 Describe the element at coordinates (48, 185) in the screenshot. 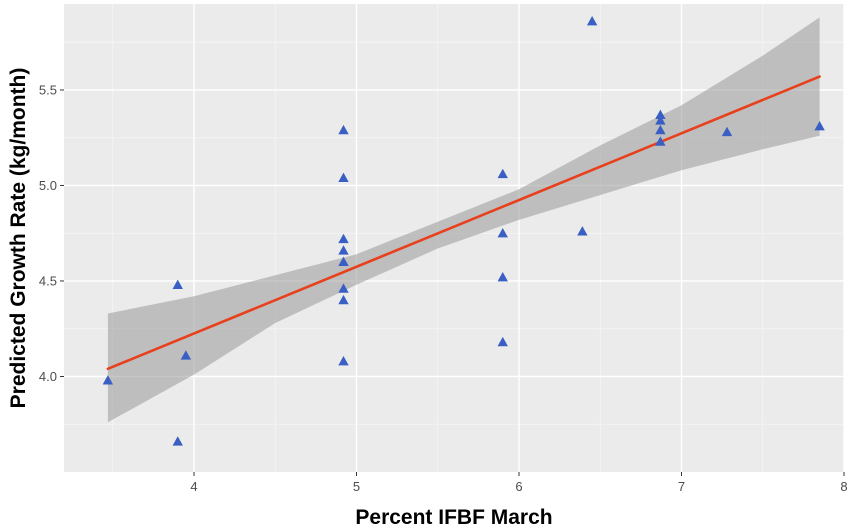

I see `y-tick-label: 5.0` at that location.